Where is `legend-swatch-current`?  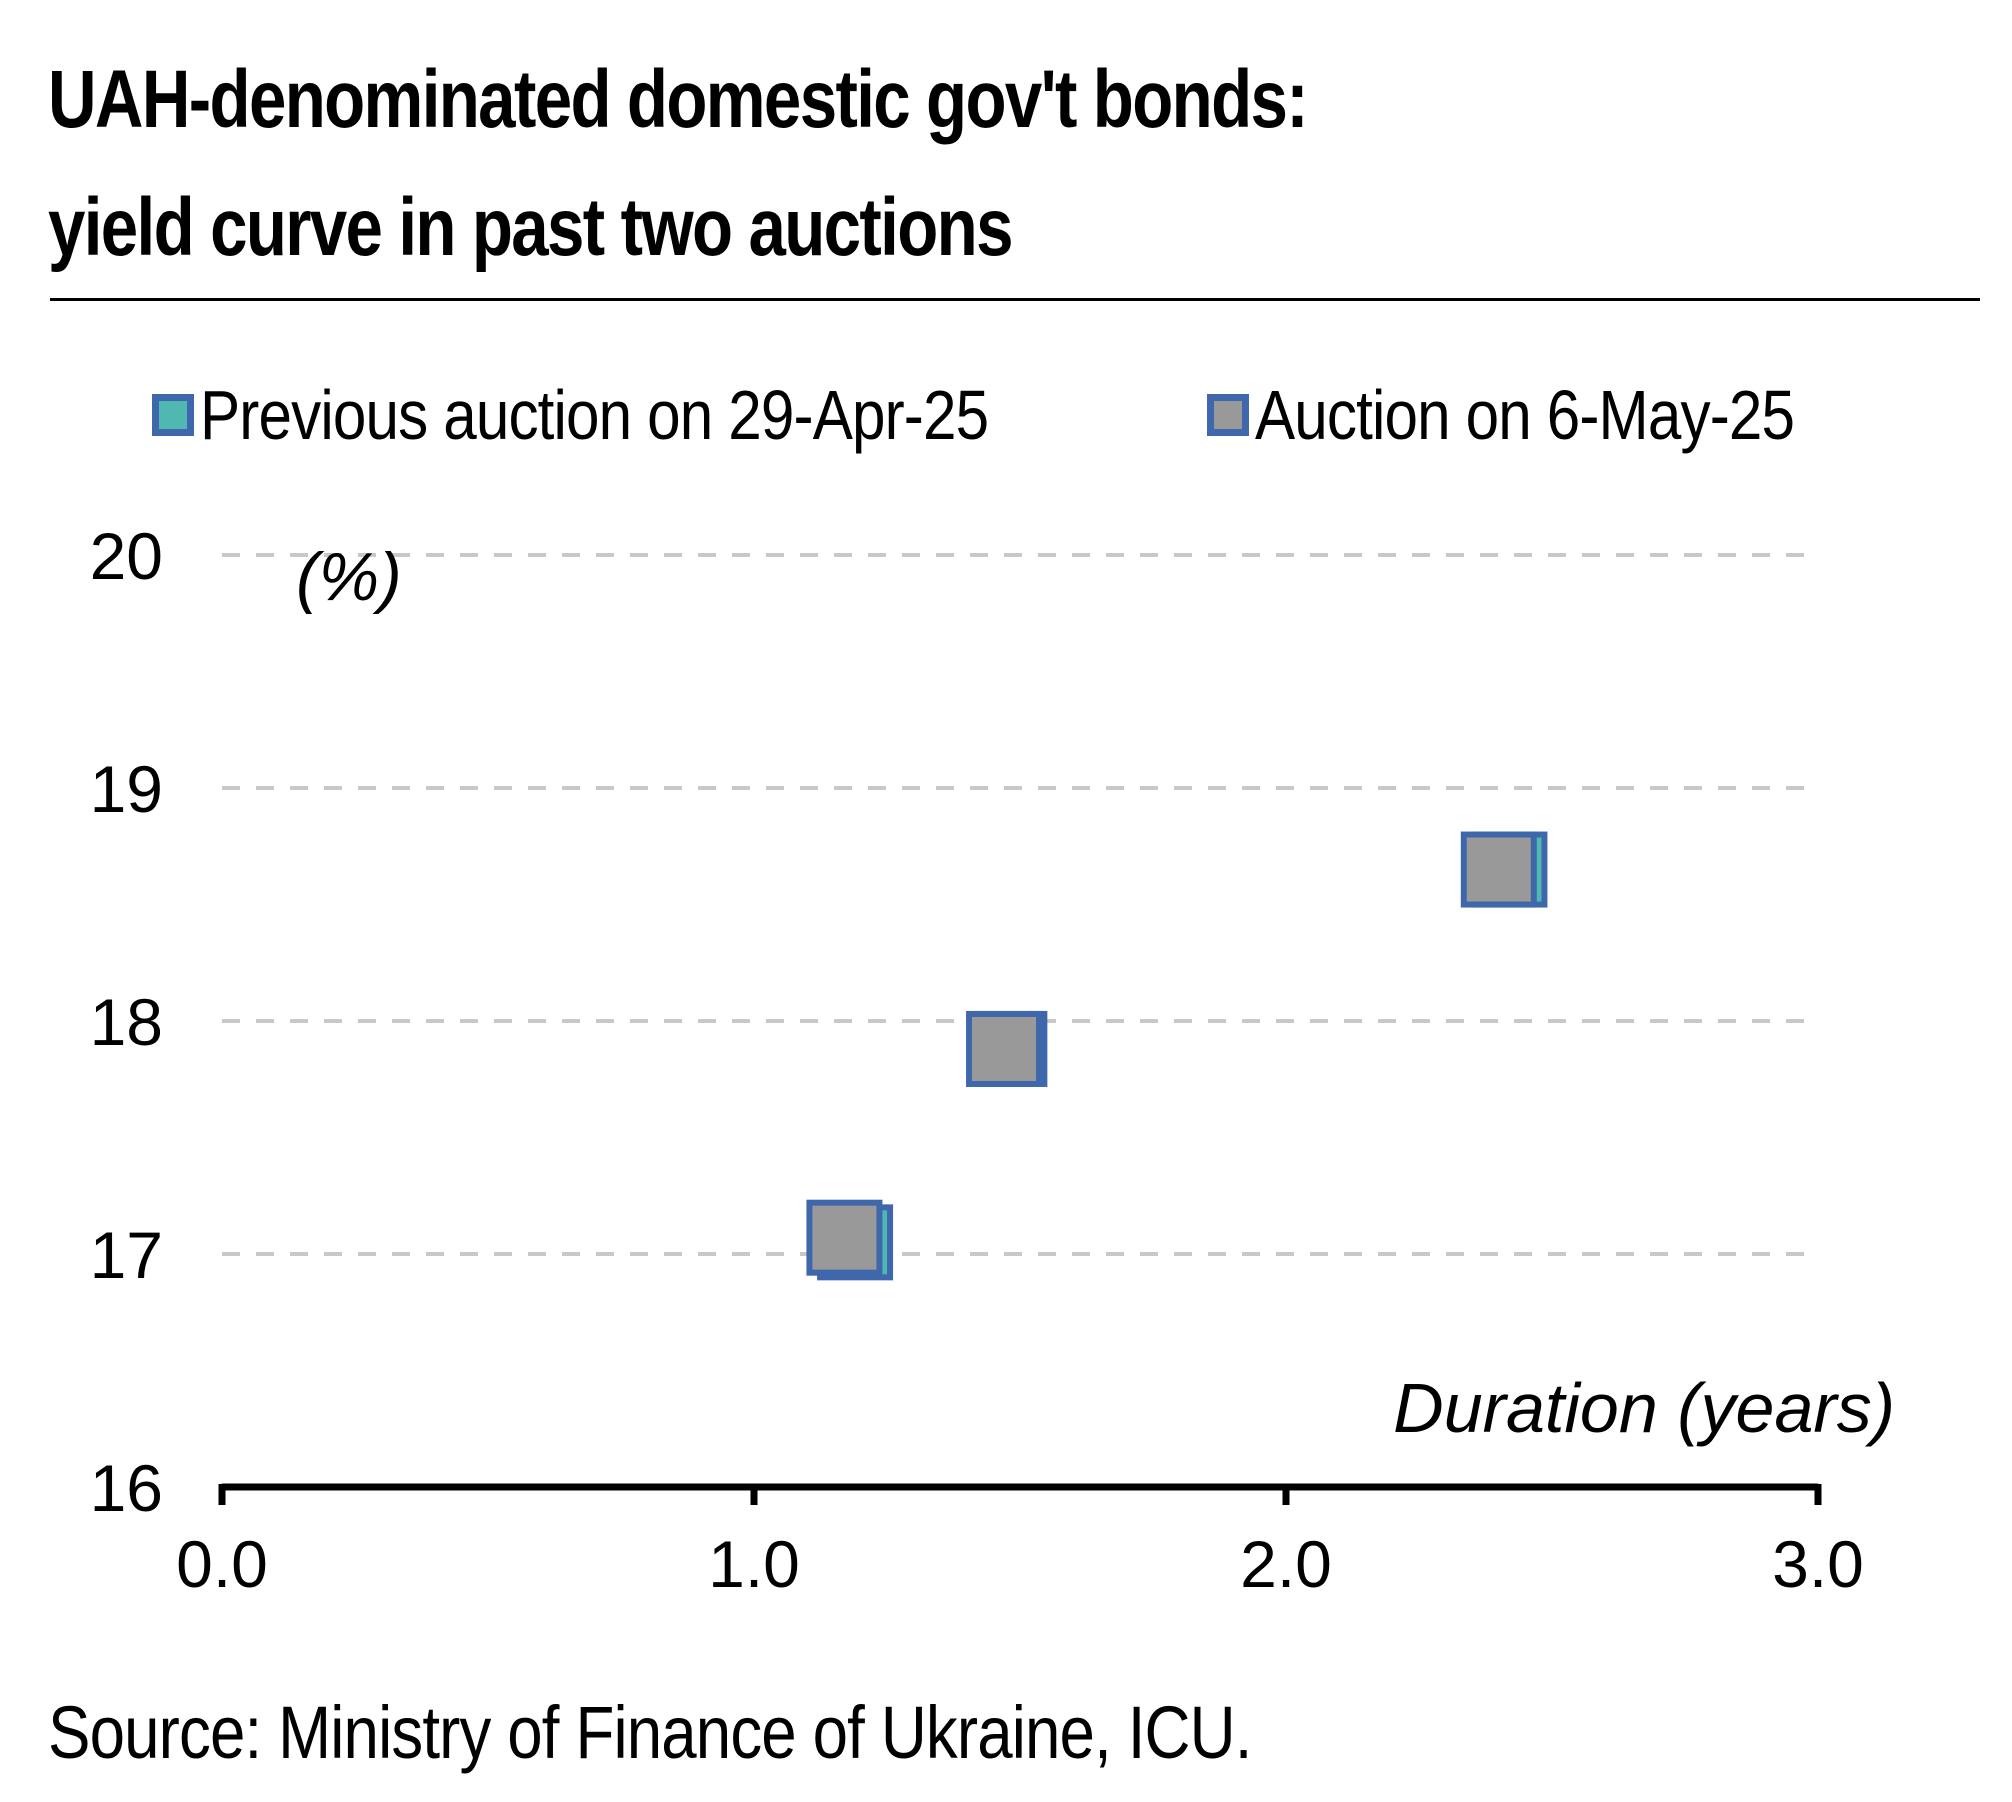
legend-swatch-current is located at coordinates (1227, 415).